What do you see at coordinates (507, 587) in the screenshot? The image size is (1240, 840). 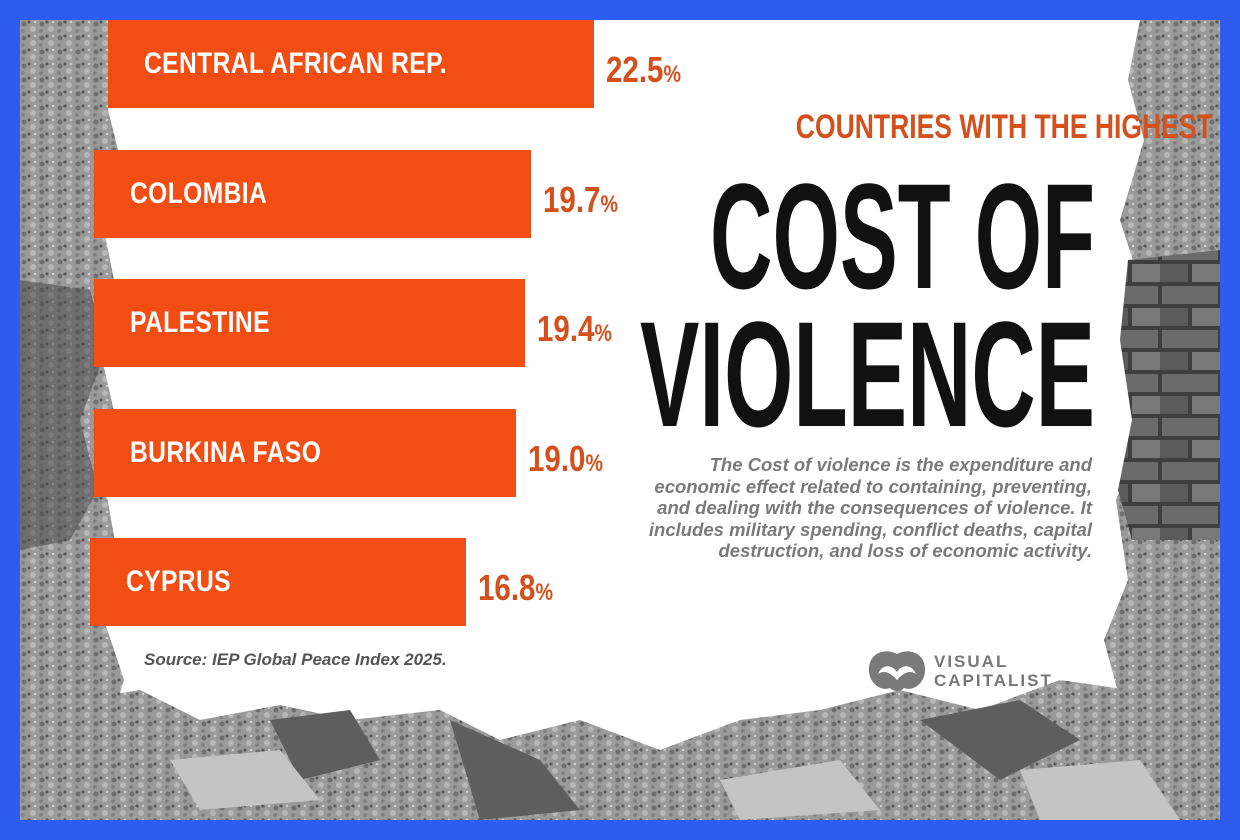 I see `value-number: 16.8` at bounding box center [507, 587].